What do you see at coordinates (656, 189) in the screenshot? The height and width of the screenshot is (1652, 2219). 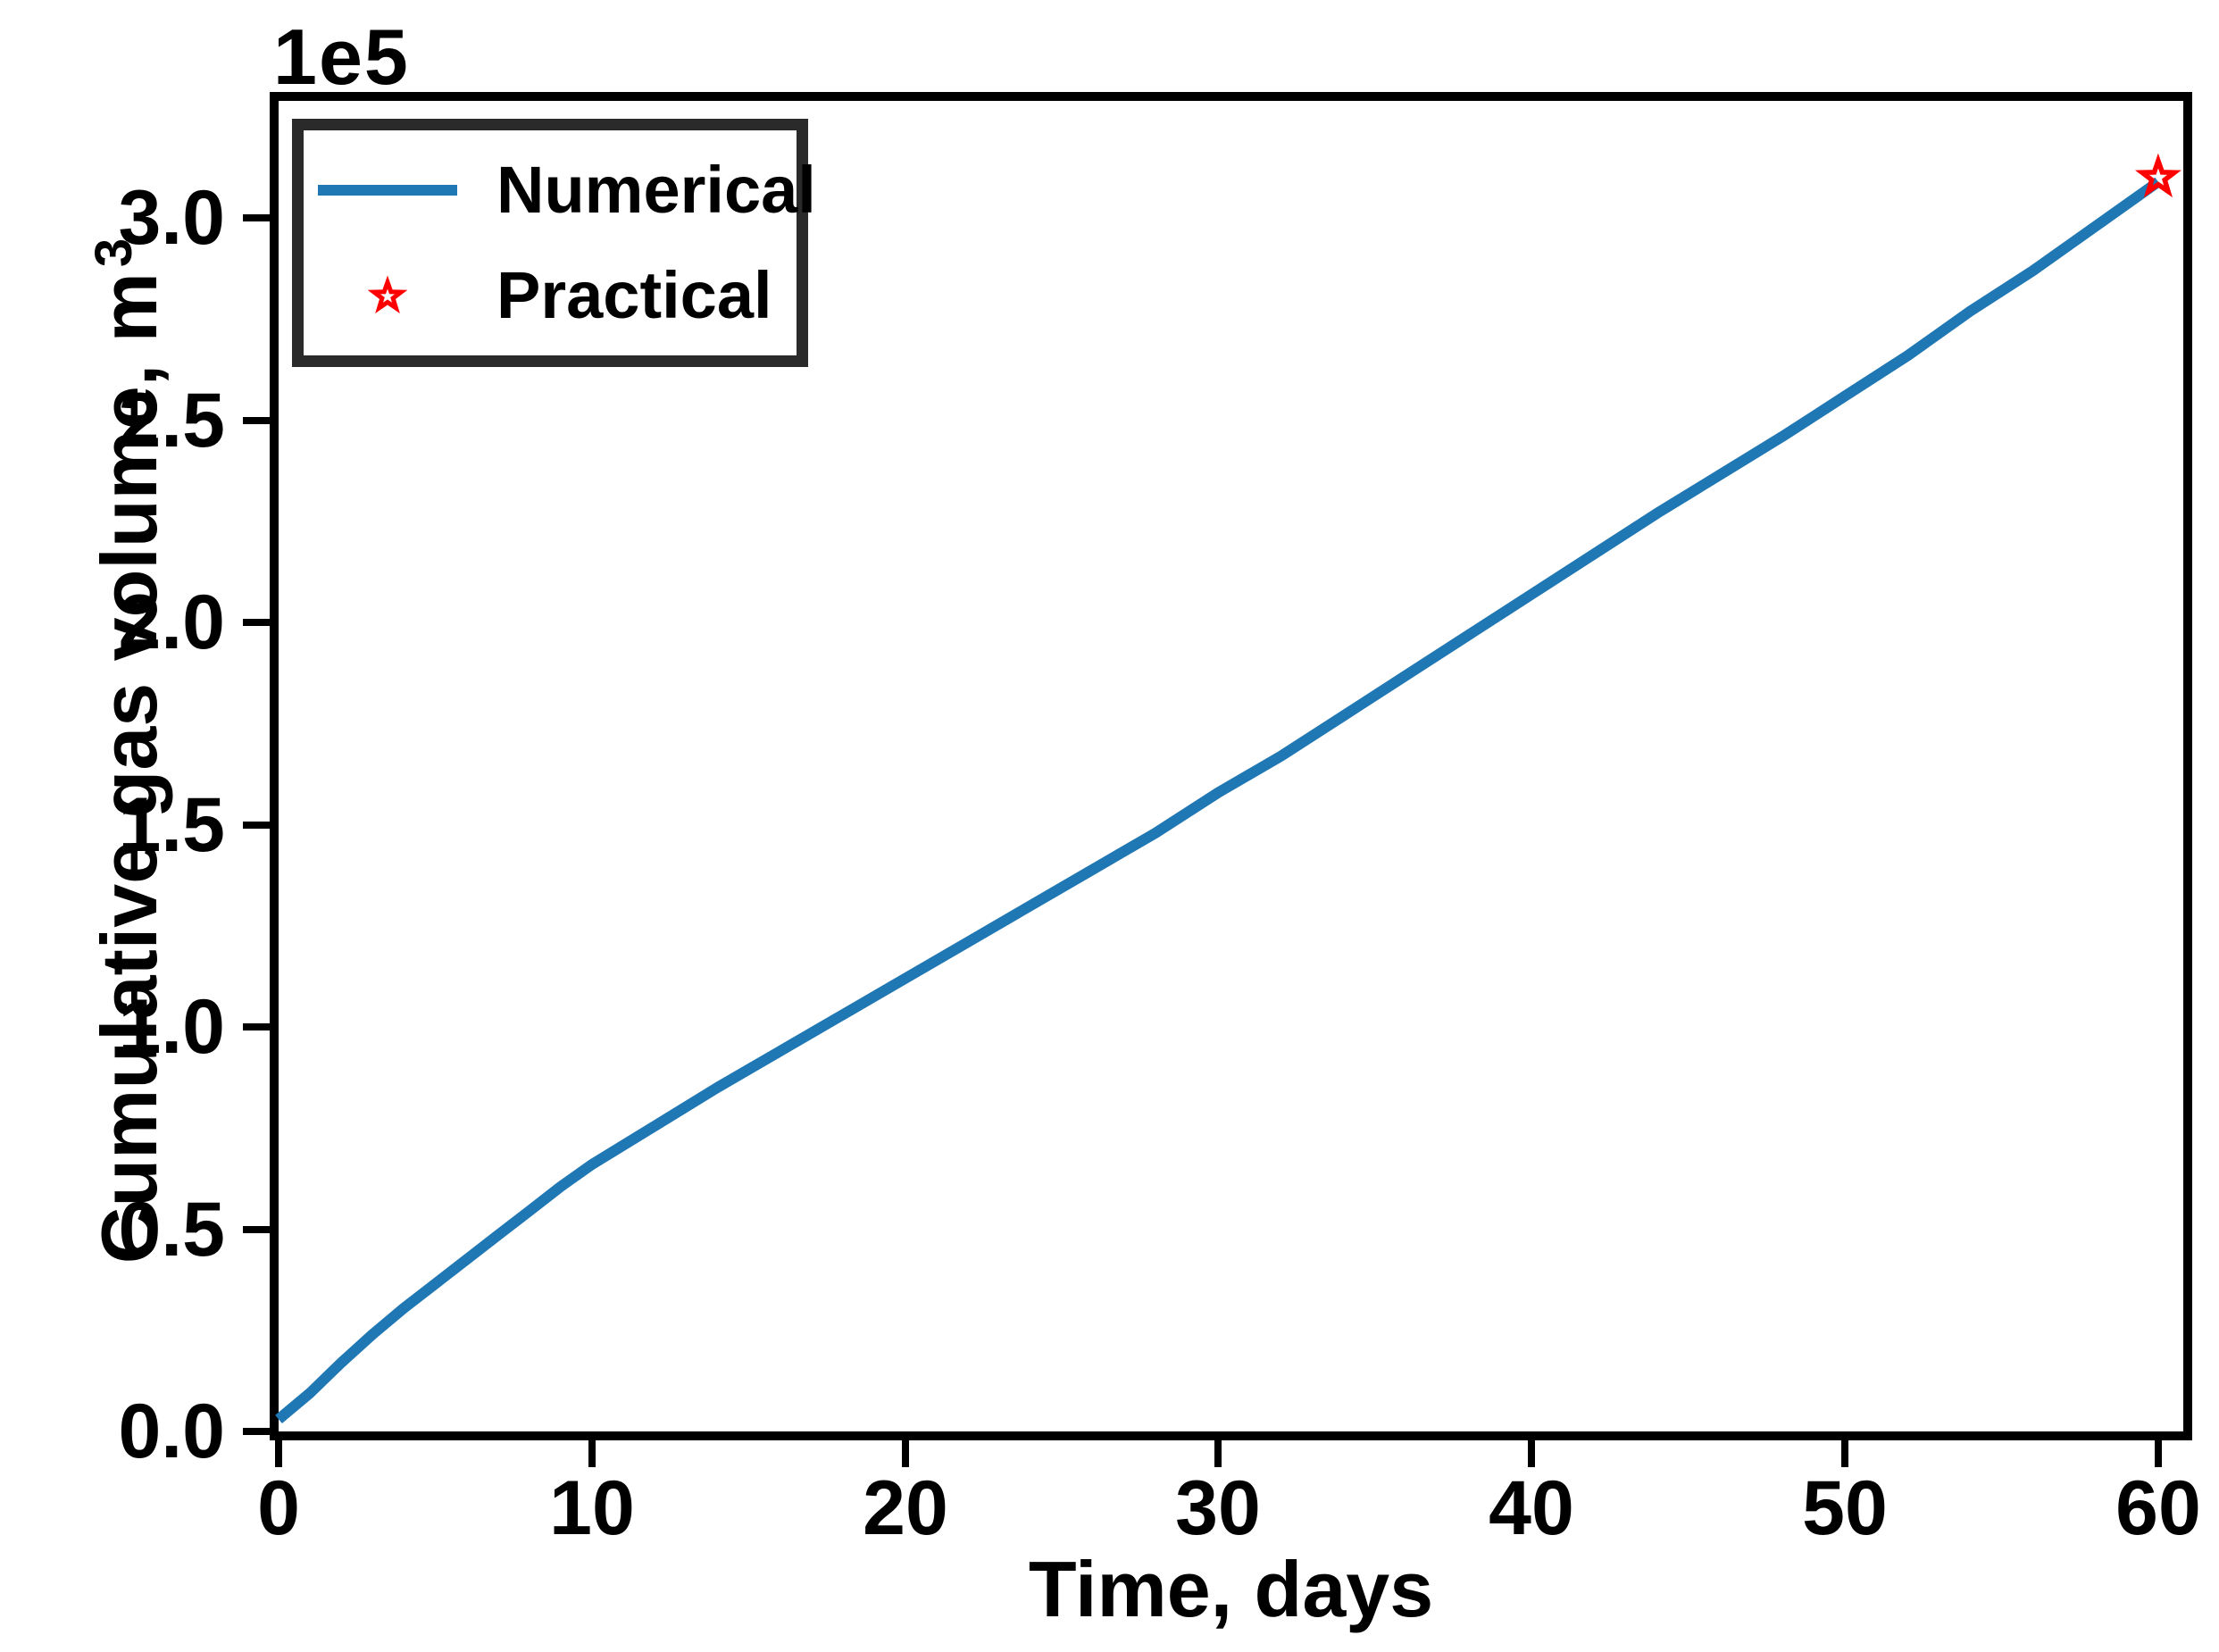 I see `legend-label-numerical: Numerical` at bounding box center [656, 189].